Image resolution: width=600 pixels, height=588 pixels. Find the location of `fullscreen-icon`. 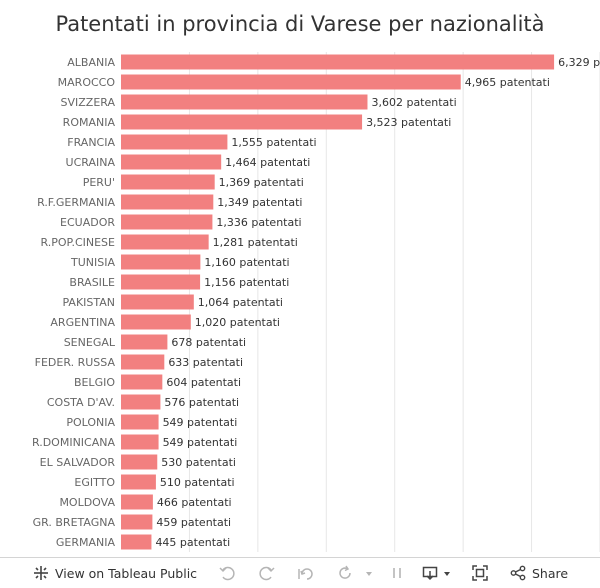

fullscreen-icon is located at coordinates (480, 573).